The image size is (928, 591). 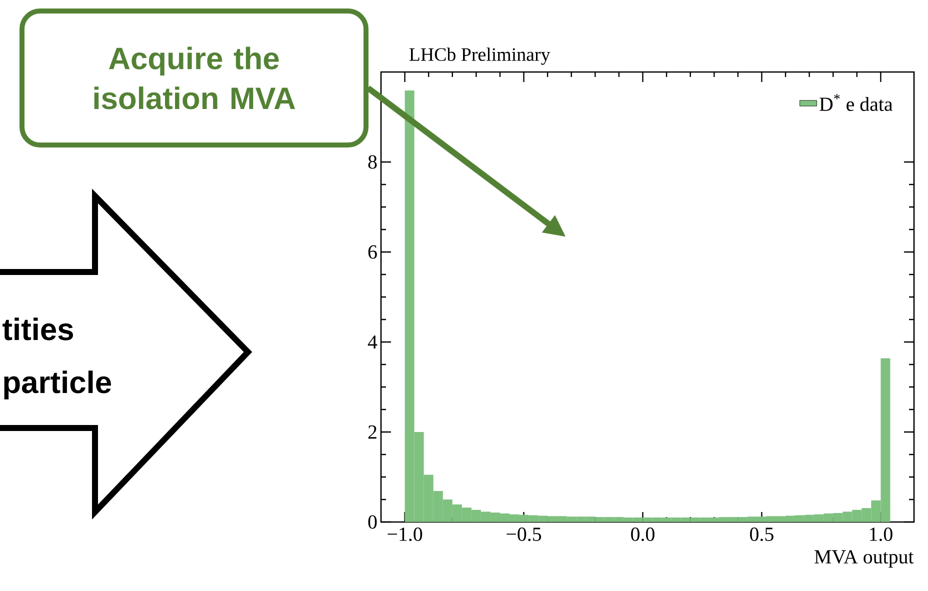 I want to click on y-tick-label: 4, so click(x=373, y=342).